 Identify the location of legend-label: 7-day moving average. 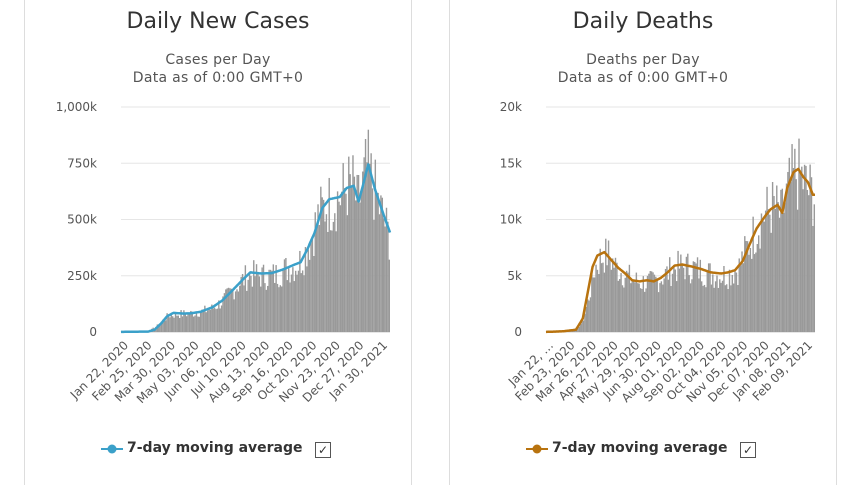
(215, 448).